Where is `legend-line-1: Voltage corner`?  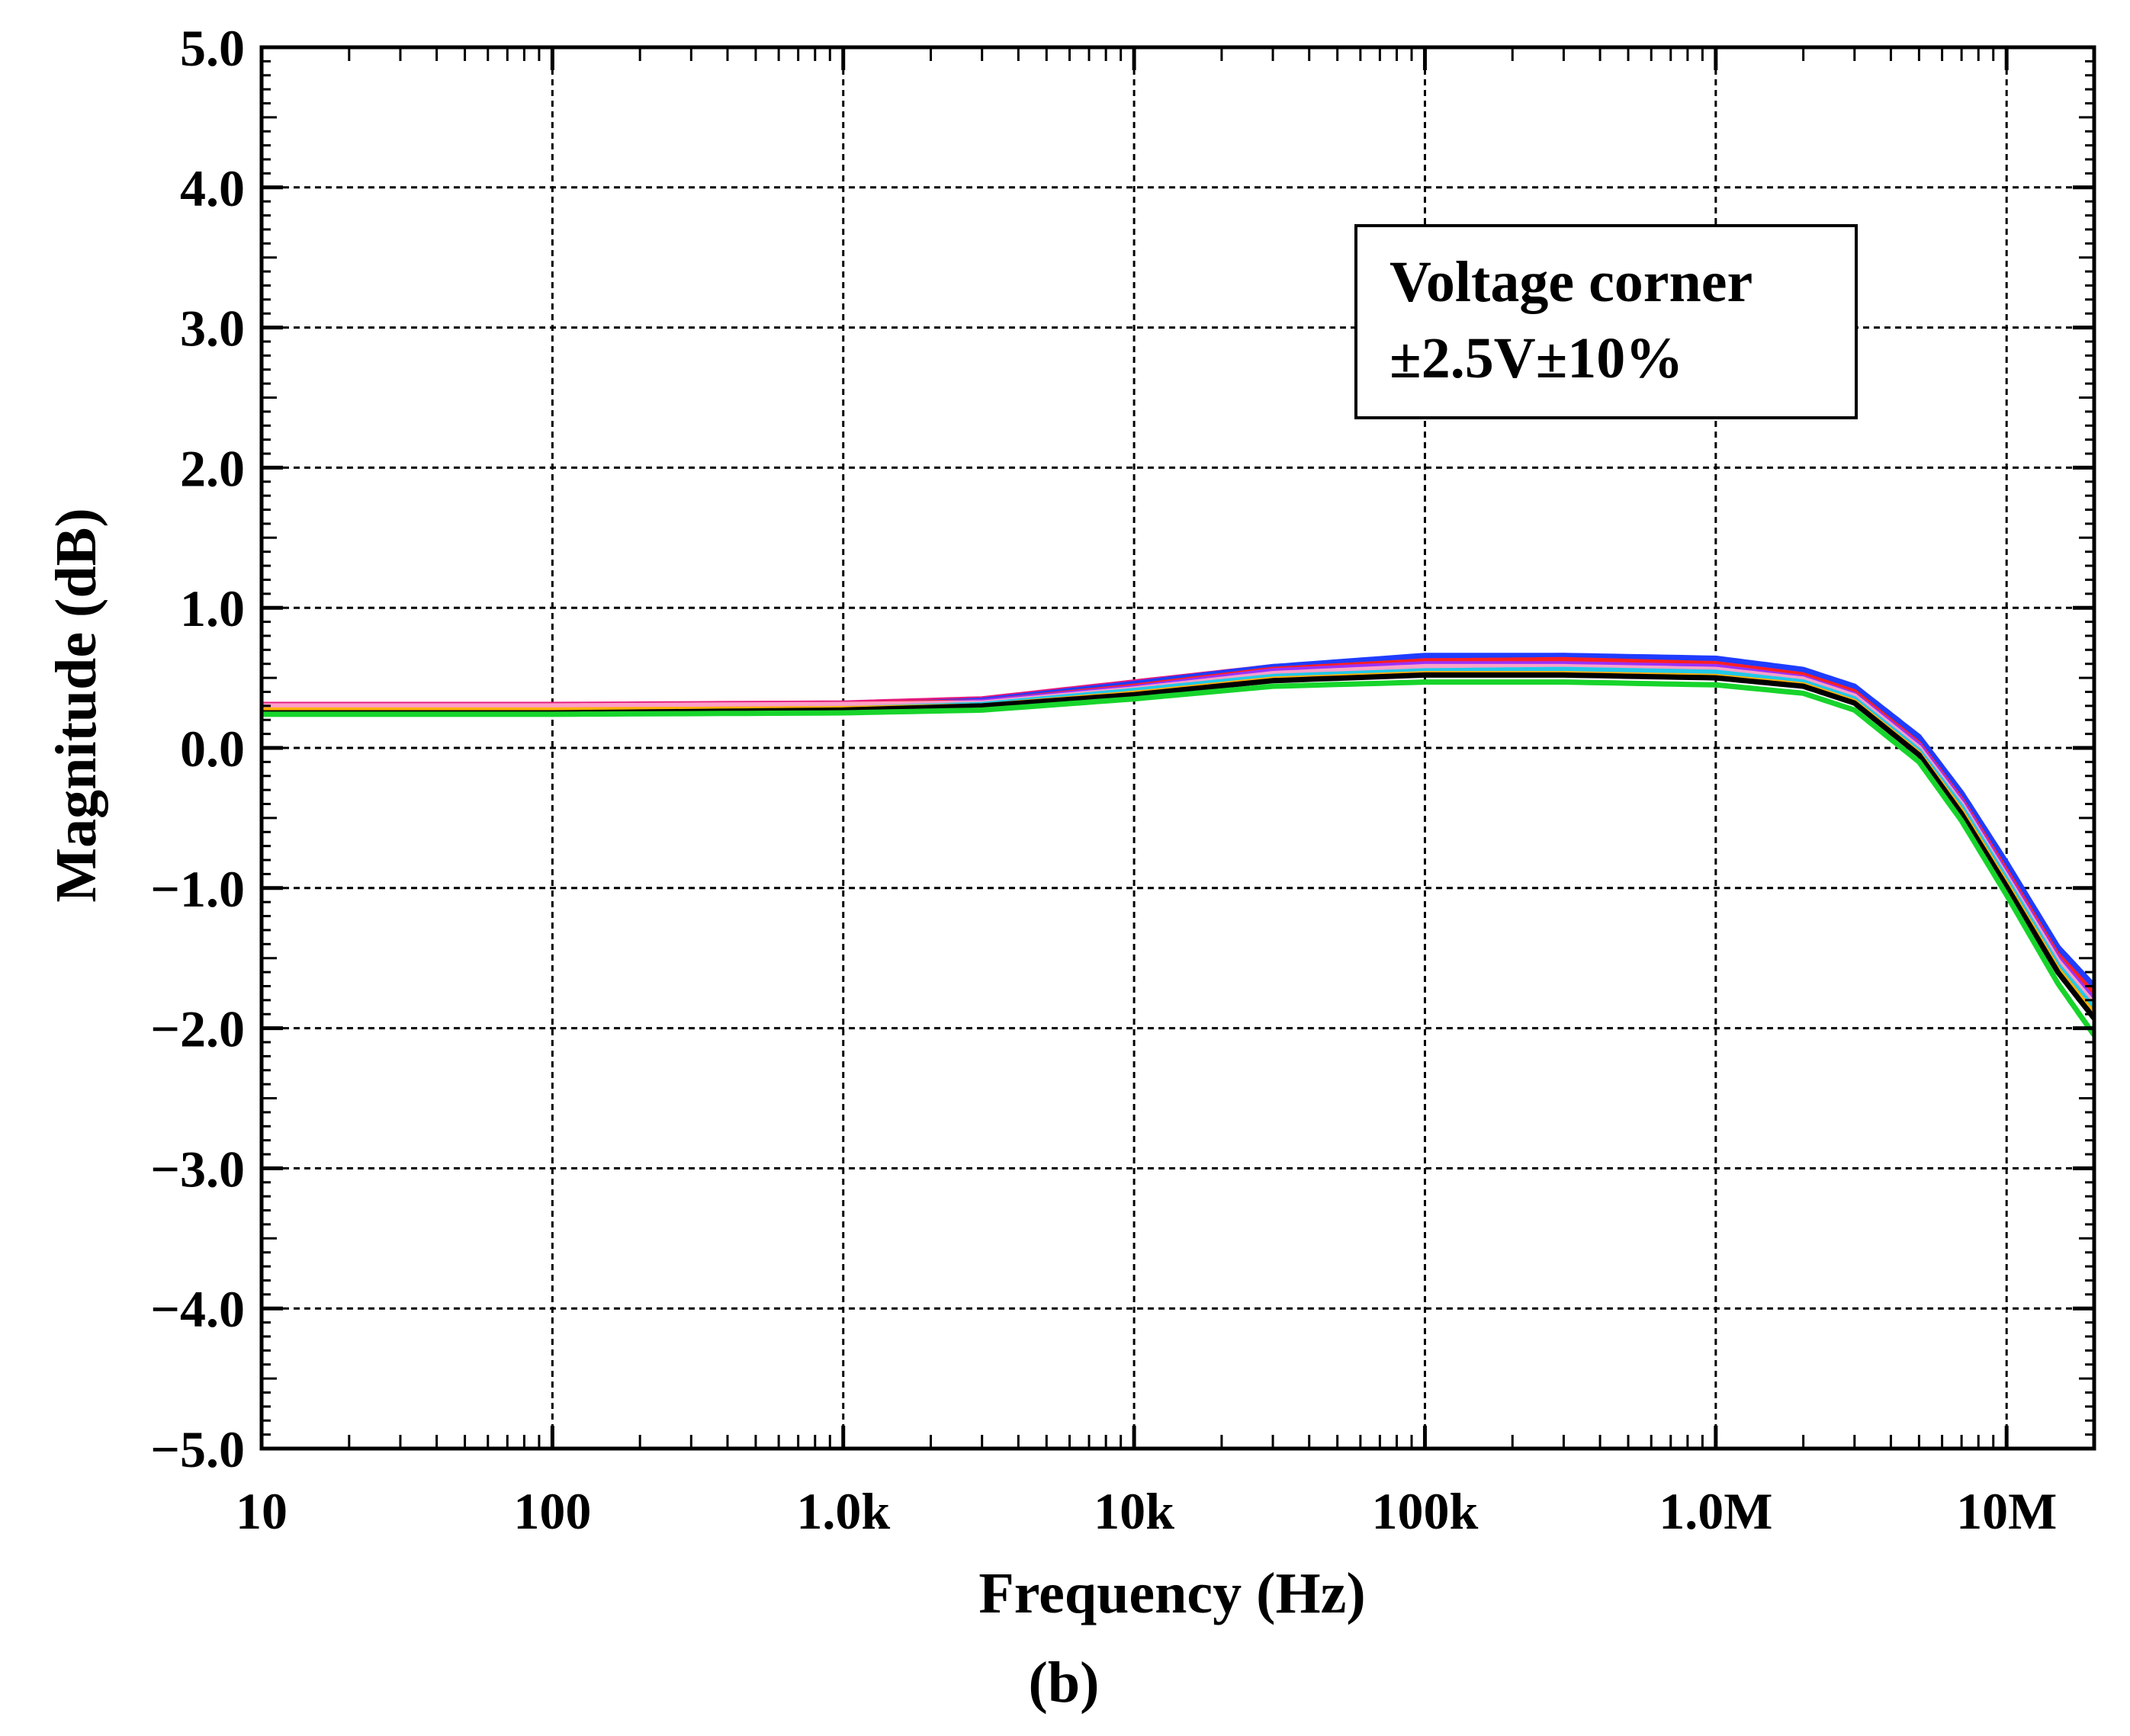 legend-line-1: Voltage corner is located at coordinates (1571, 282).